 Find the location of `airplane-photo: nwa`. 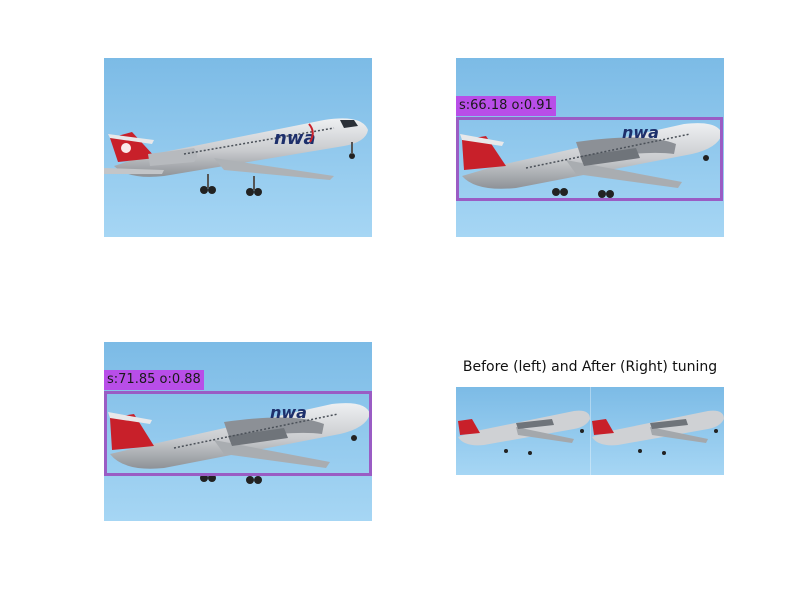

airplane-photo: nwa is located at coordinates (238, 147).